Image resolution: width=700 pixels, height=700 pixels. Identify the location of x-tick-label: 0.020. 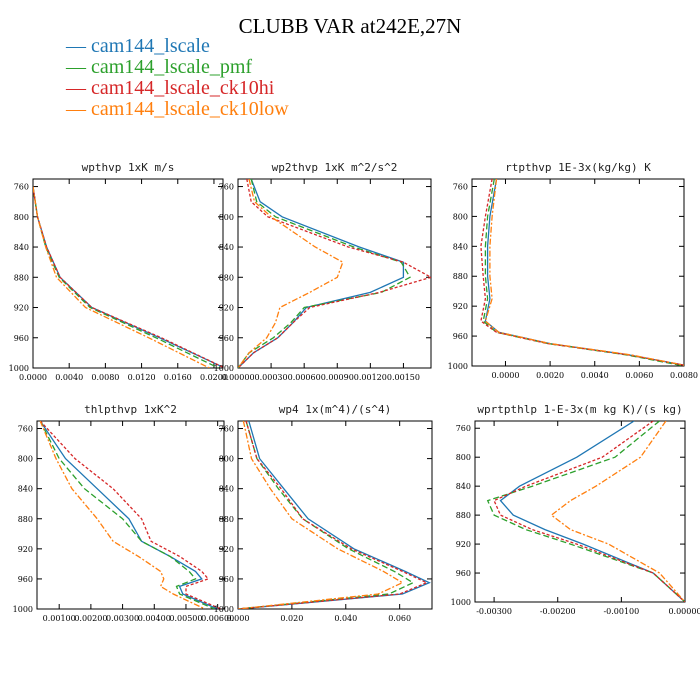
(291, 618).